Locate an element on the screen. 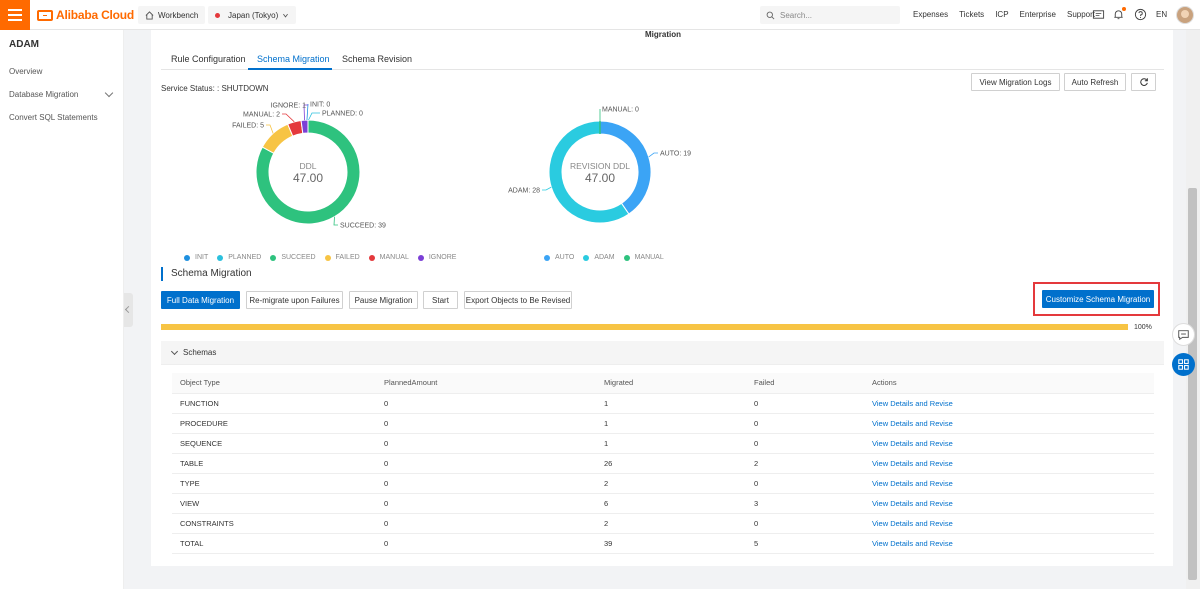  pause-migration-button: Pause Migration is located at coordinates (383, 300).